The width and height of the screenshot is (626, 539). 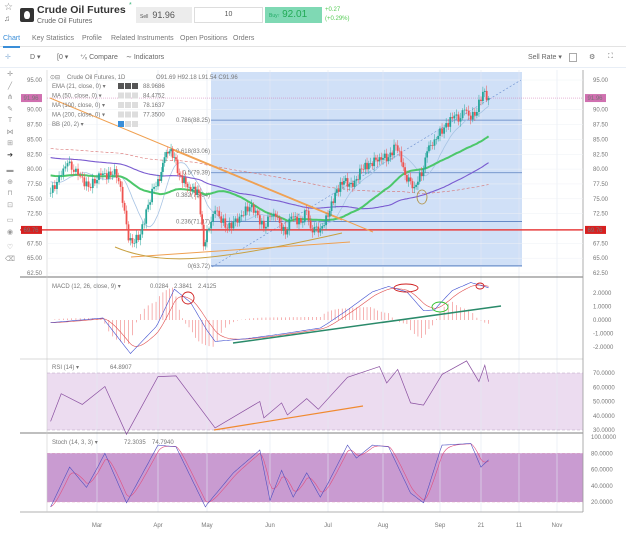 What do you see at coordinates (10, 132) in the screenshot?
I see `pattern-icon: ⋈` at bounding box center [10, 132].